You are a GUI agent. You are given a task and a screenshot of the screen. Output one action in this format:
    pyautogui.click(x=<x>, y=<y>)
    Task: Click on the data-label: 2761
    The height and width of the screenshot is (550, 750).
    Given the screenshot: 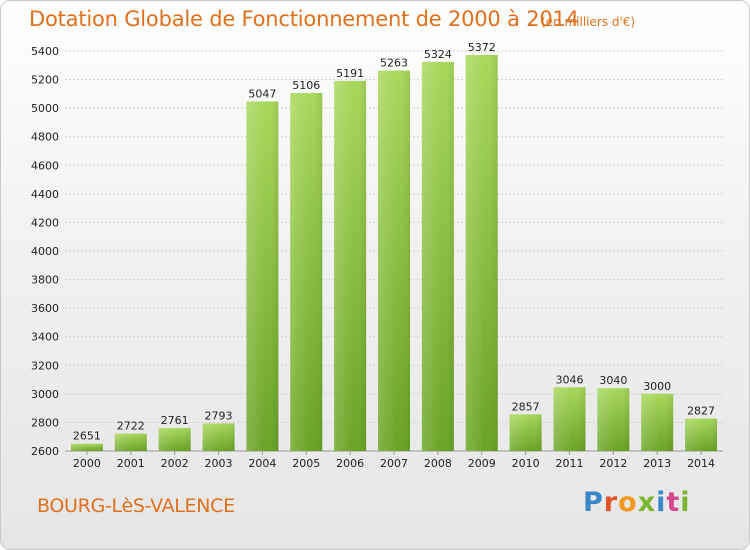 What is the action you would take?
    pyautogui.click(x=175, y=420)
    